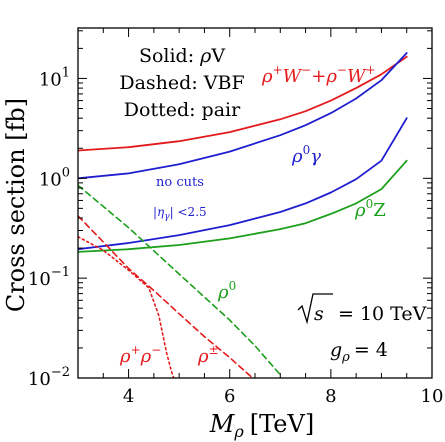 The height and width of the screenshot is (442, 445). What do you see at coordinates (180, 182) in the screenshot?
I see `label-no-cuts: no cuts` at bounding box center [180, 182].